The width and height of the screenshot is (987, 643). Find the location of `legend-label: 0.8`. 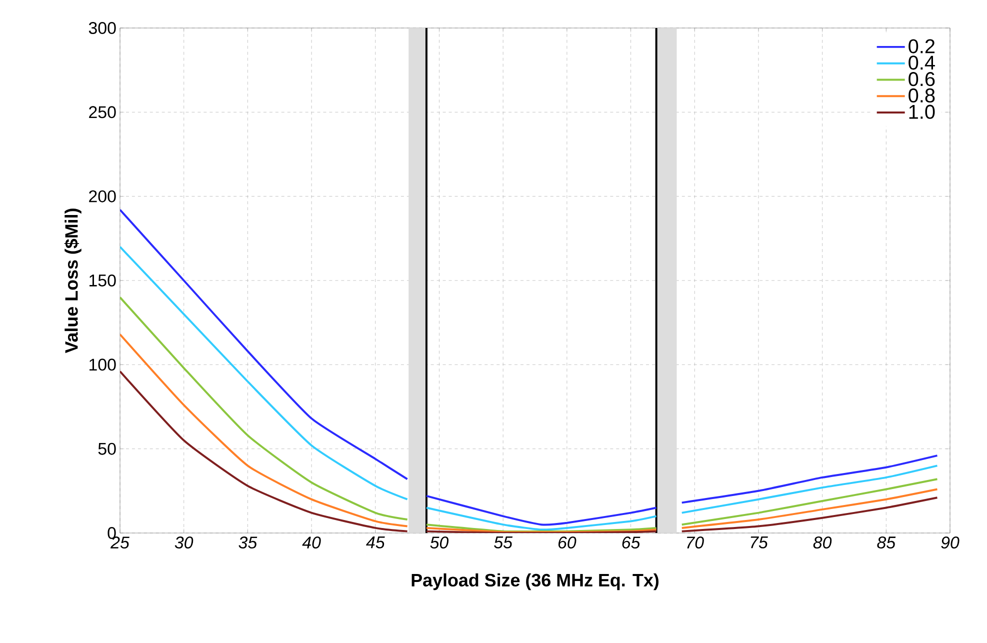

legend-label: 0.8 is located at coordinates (921, 95).